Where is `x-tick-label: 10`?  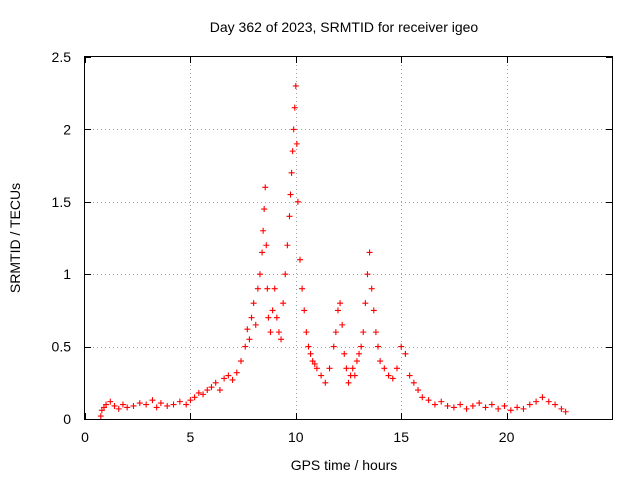
x-tick-label: 10 is located at coordinates (296, 437).